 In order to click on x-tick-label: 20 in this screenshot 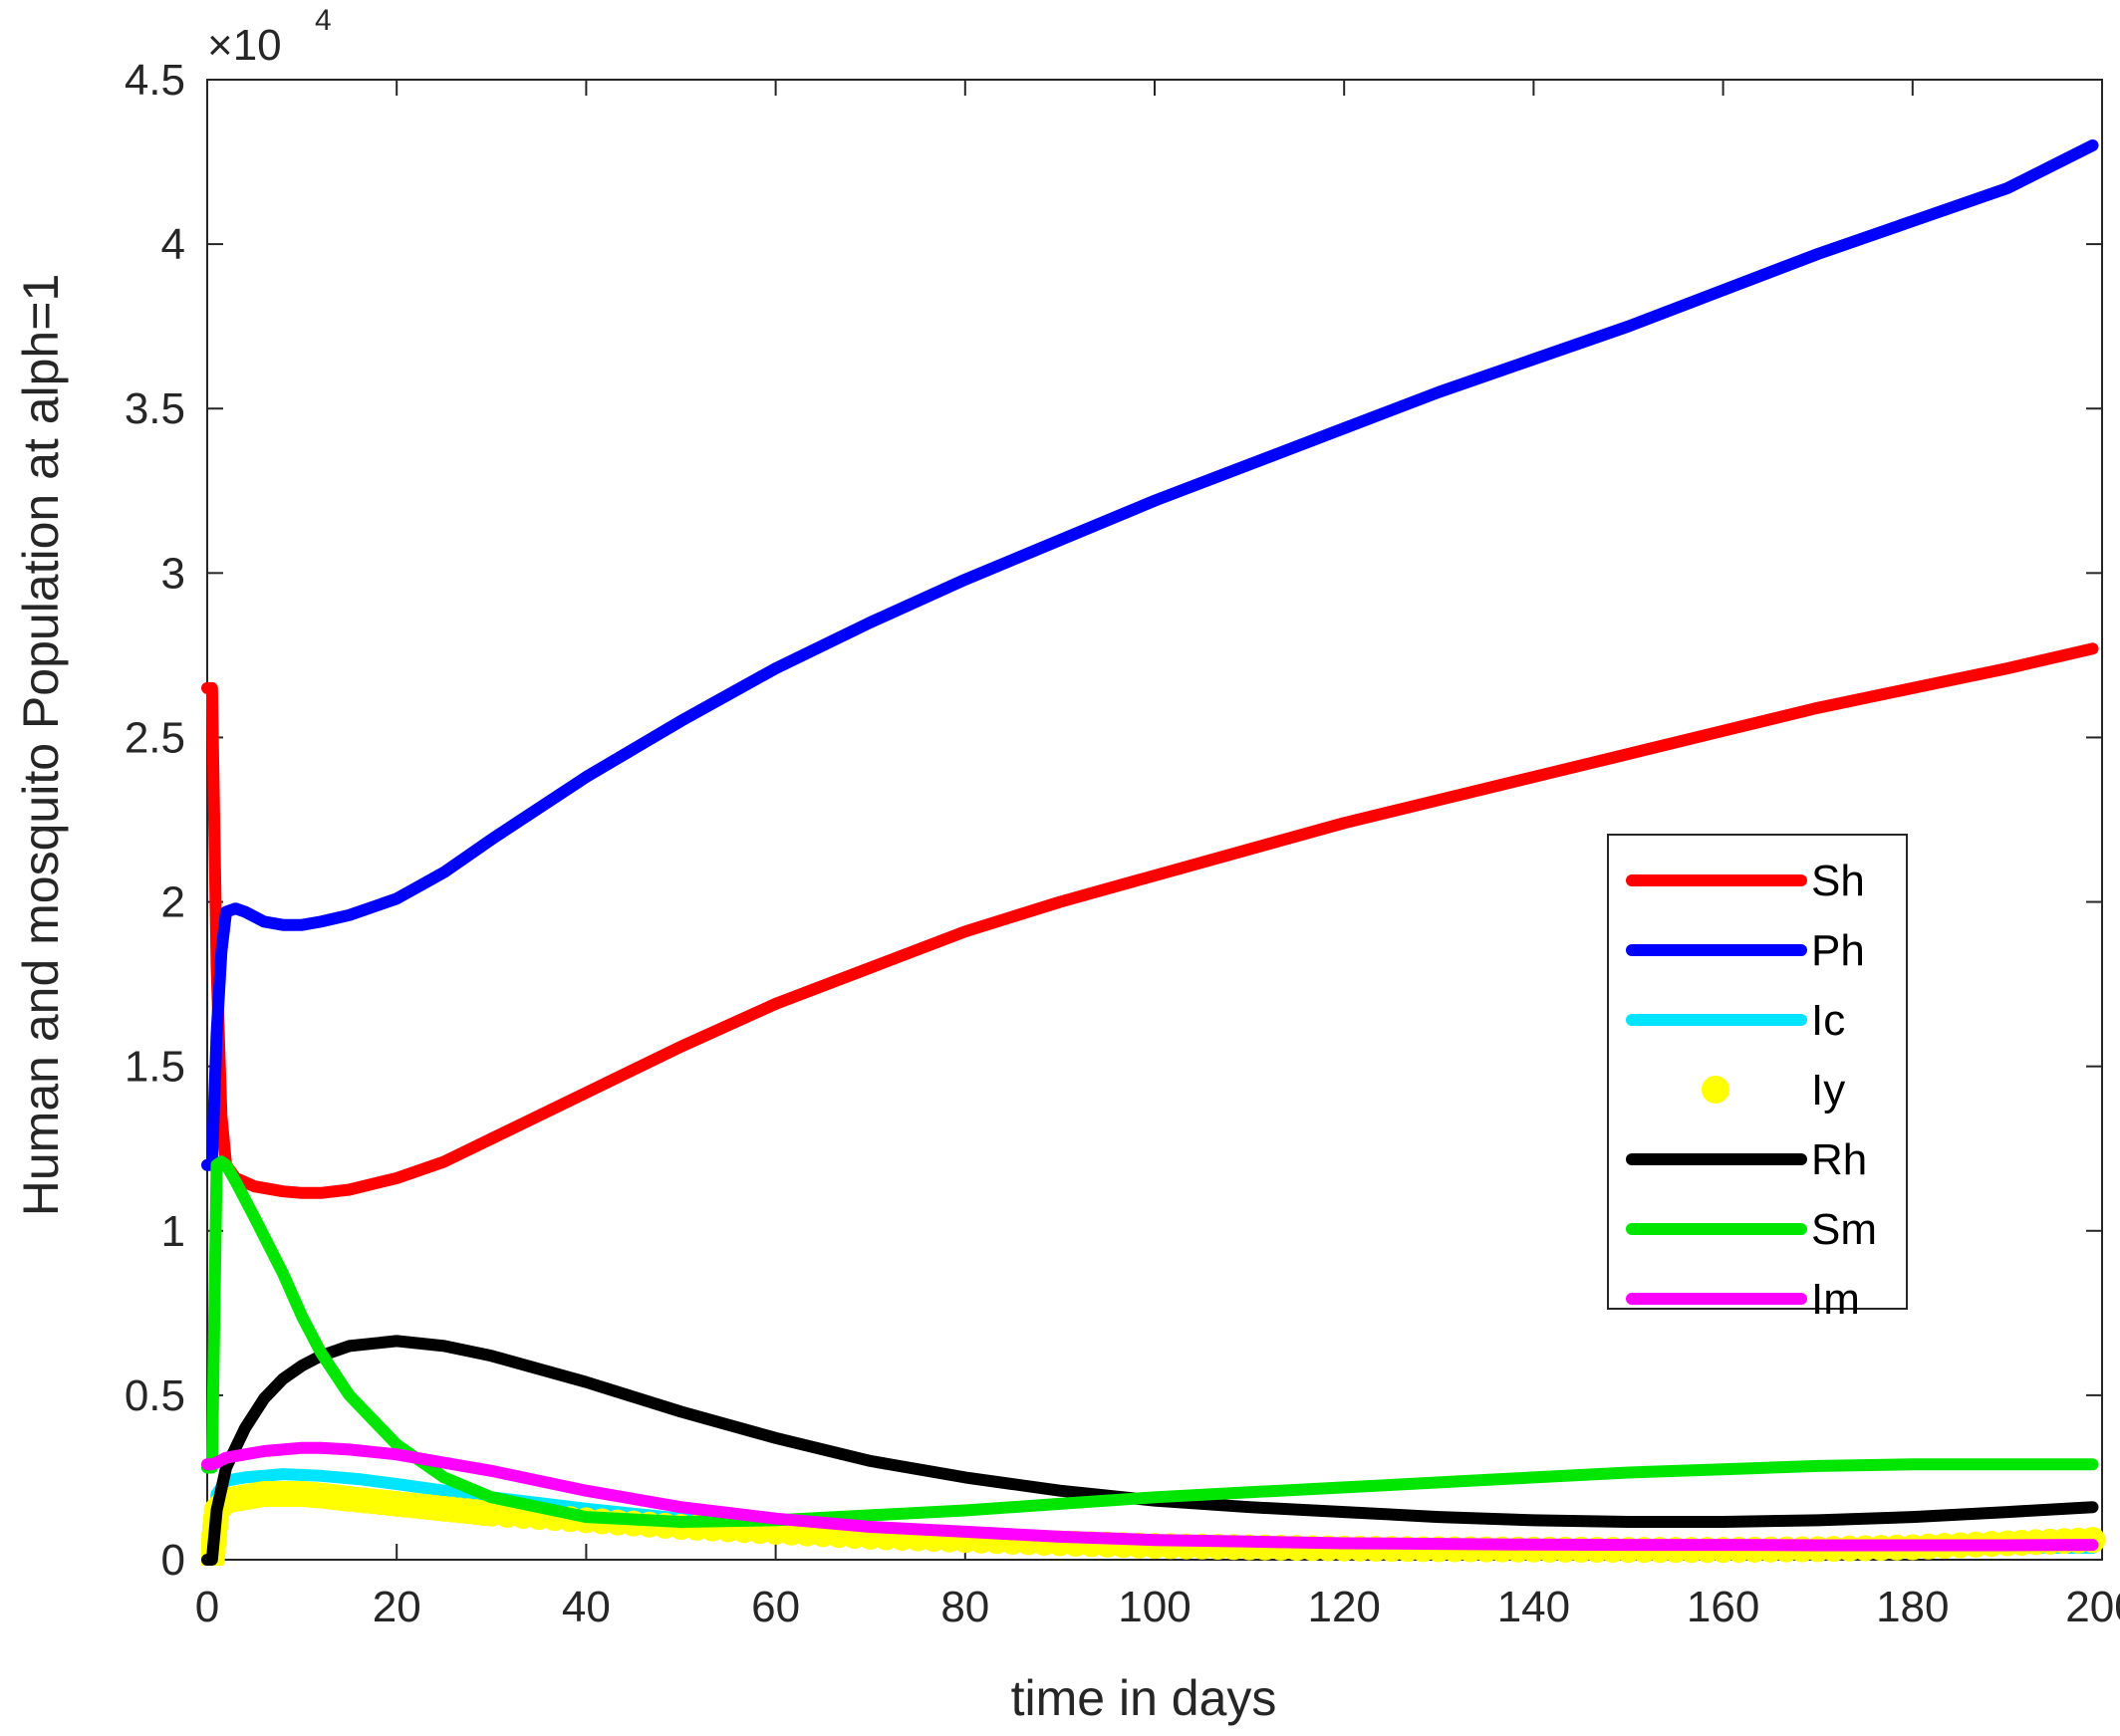, I will do `click(397, 1607)`.